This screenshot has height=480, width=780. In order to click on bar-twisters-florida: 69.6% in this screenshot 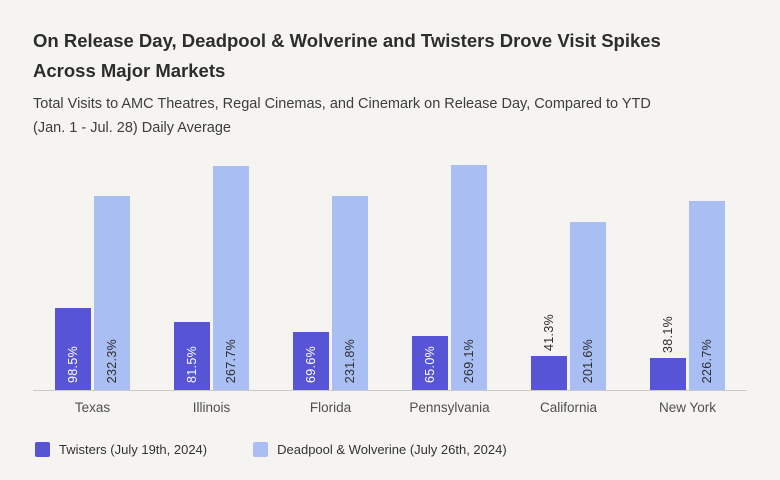, I will do `click(311, 360)`.